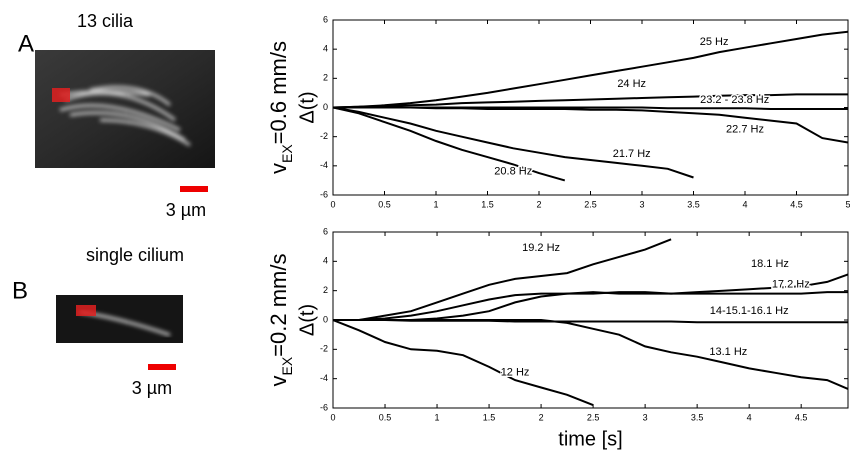 Image resolution: width=850 pixels, height=460 pixels. What do you see at coordinates (745, 129) in the screenshot?
I see `line-annotation: 22.7 Hz` at bounding box center [745, 129].